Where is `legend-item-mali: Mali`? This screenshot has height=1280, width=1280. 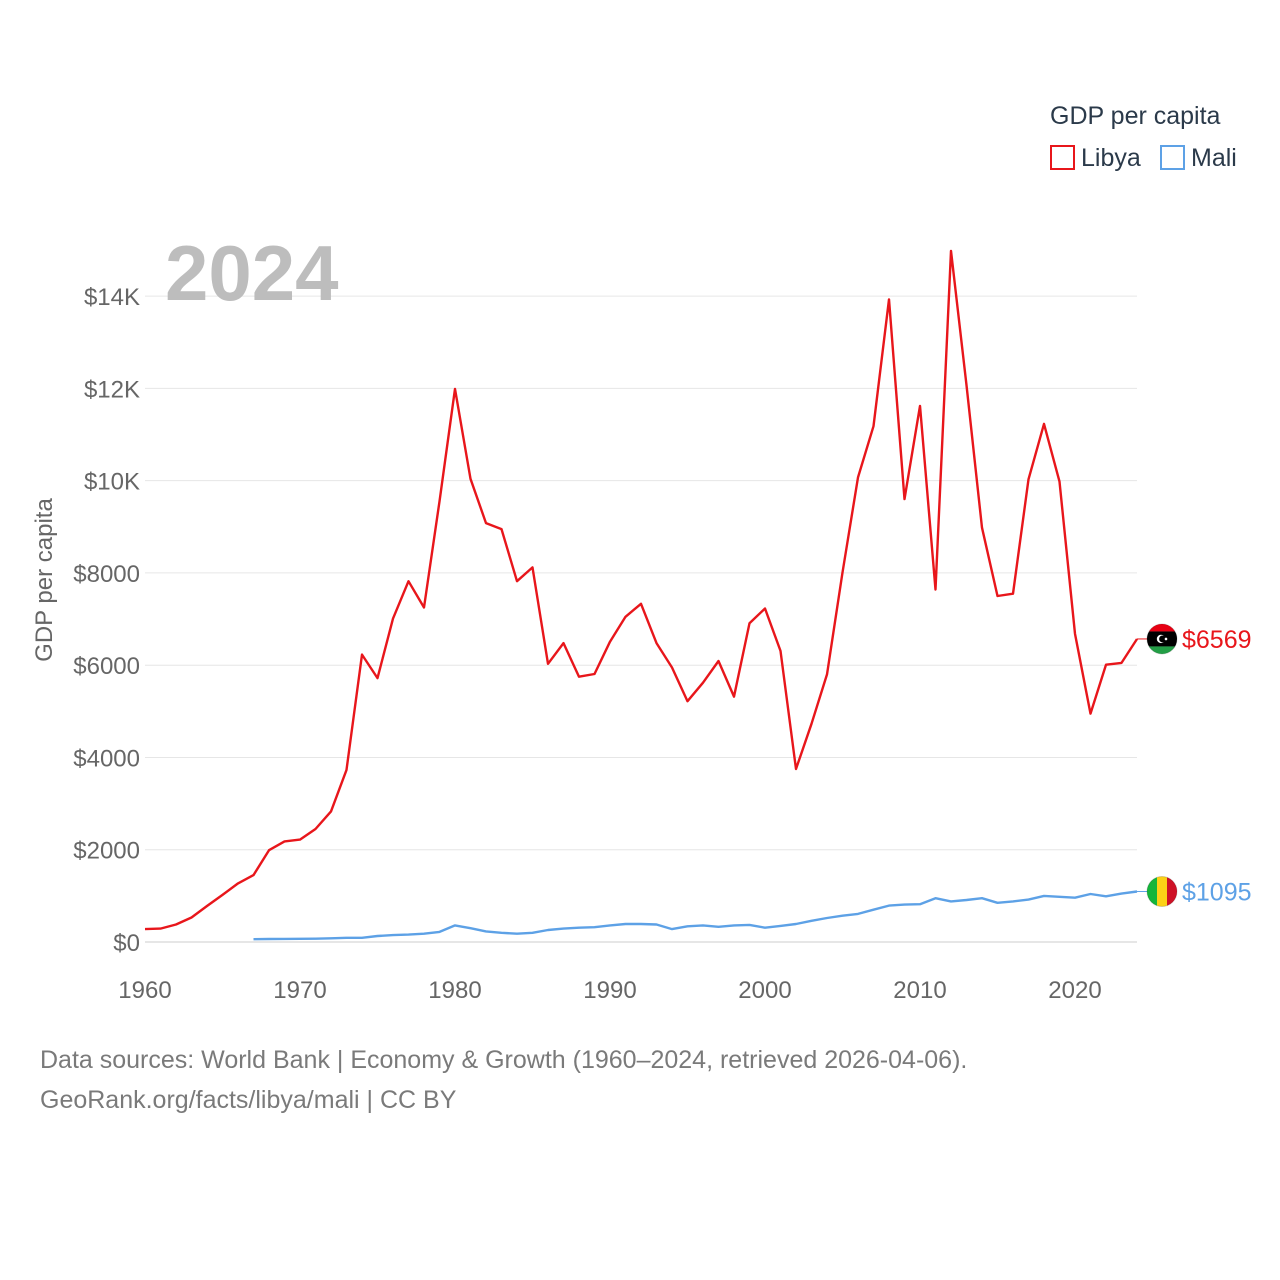 legend-item-mali: Mali is located at coordinates (1198, 158).